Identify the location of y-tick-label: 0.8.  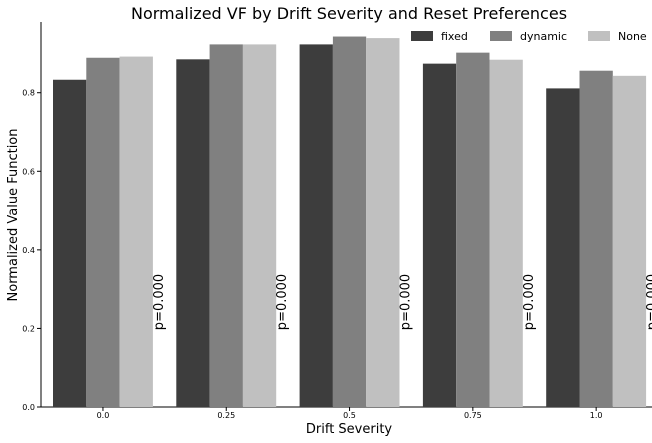
(28, 93).